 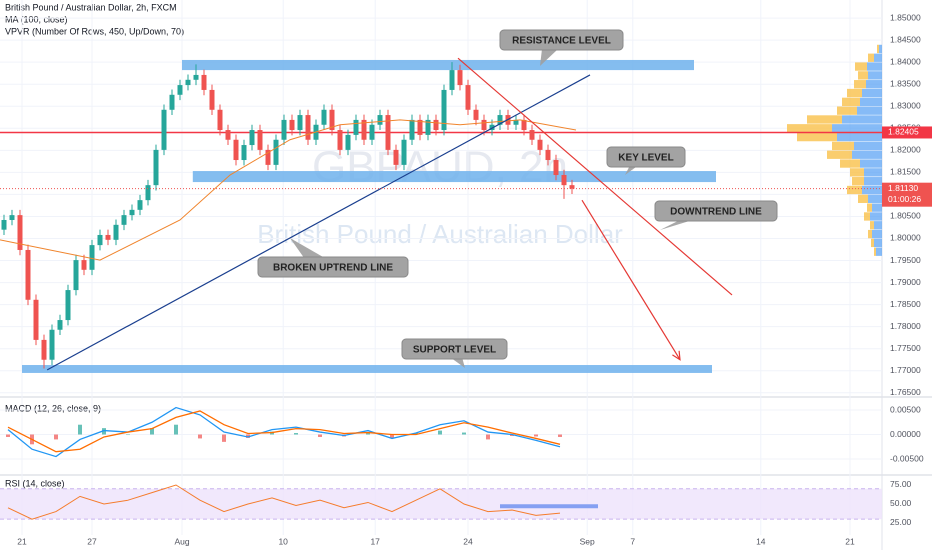 I want to click on level-zone, so click(x=454, y=177).